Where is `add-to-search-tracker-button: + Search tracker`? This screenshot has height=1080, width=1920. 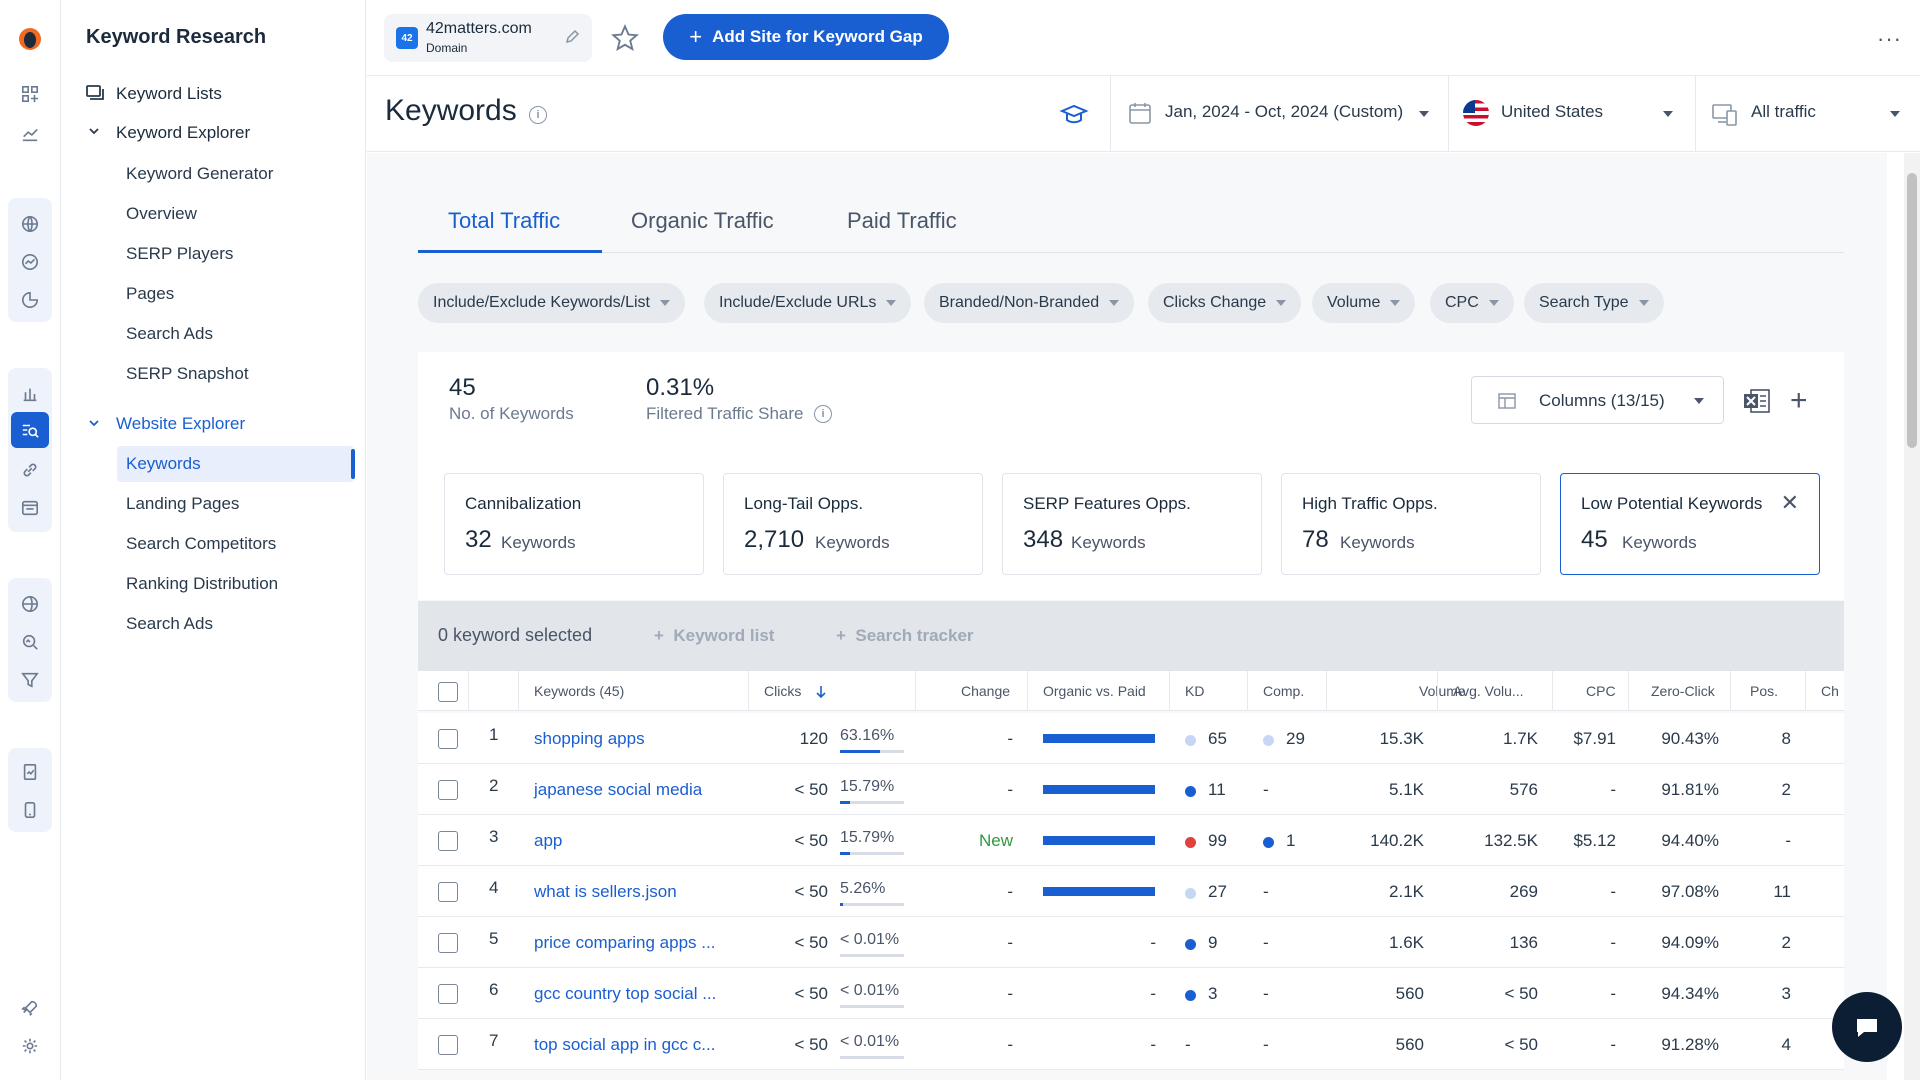
add-to-search-tracker-button: + Search tracker is located at coordinates (905, 635).